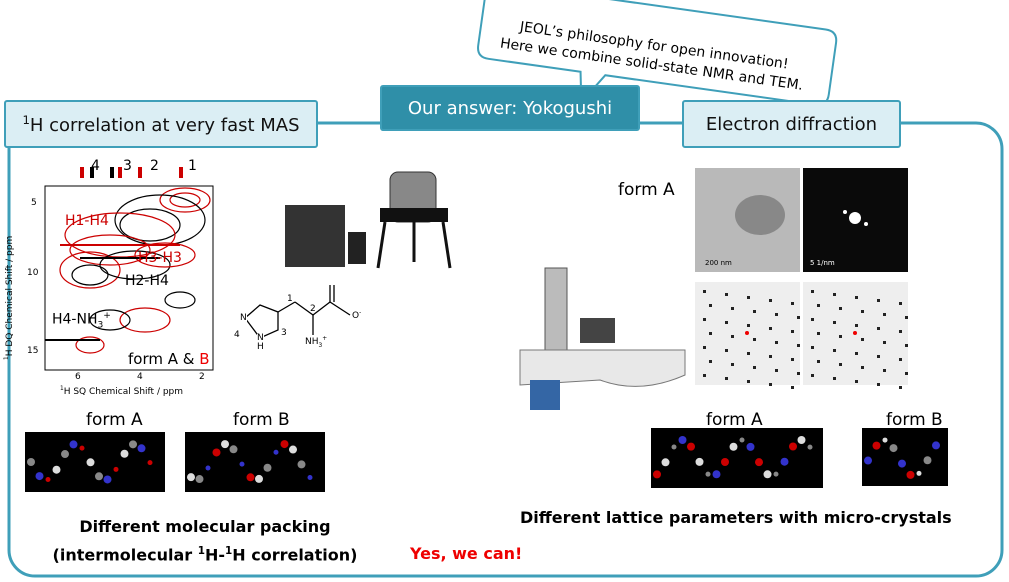 The height and width of the screenshot is (582, 1009). What do you see at coordinates (243, 318) in the screenshot?
I see `ring-n: N` at bounding box center [243, 318].